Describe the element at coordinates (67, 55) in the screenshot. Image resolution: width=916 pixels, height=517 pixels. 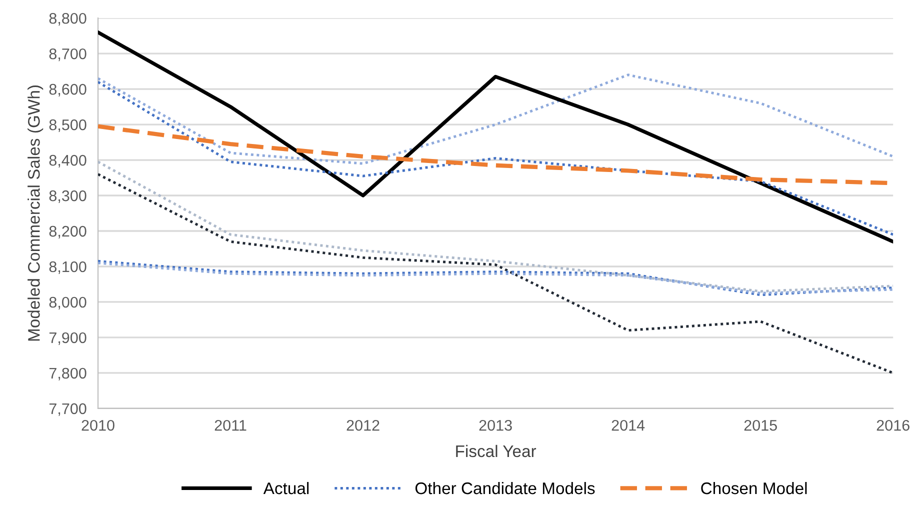
I see `y-tick-label: 8,700` at that location.